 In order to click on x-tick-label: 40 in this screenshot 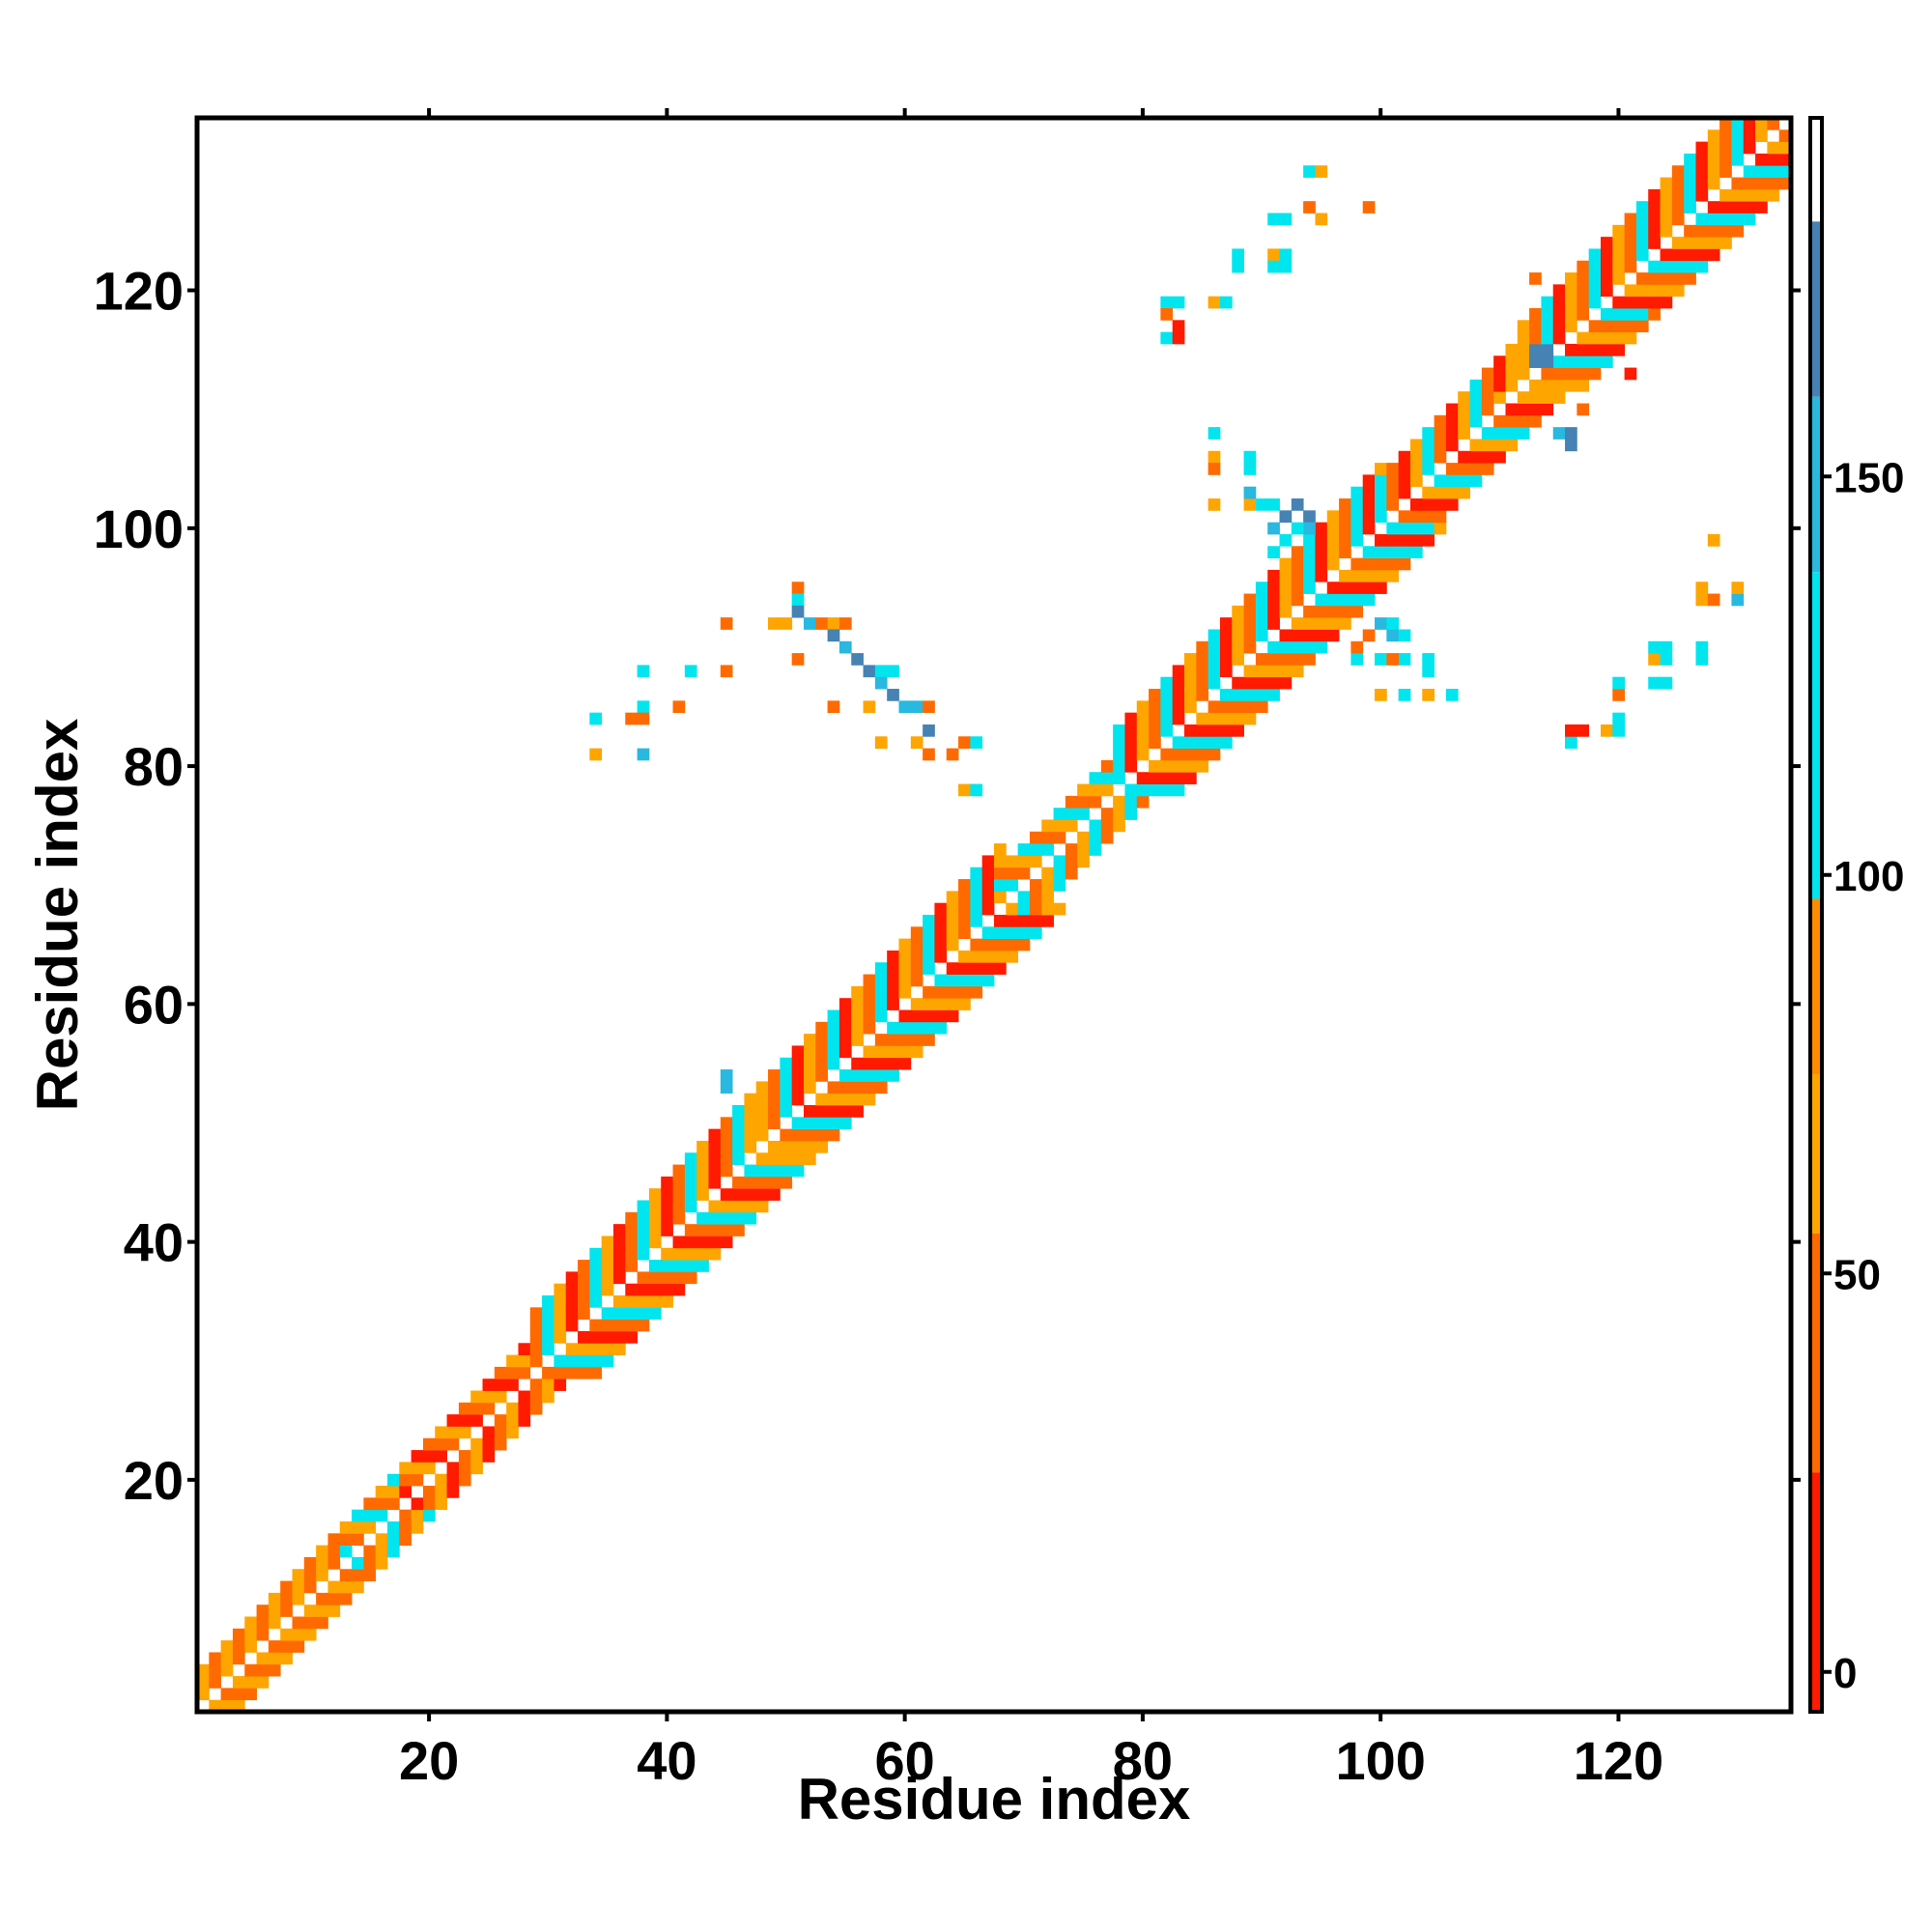, I will do `click(666, 1760)`.